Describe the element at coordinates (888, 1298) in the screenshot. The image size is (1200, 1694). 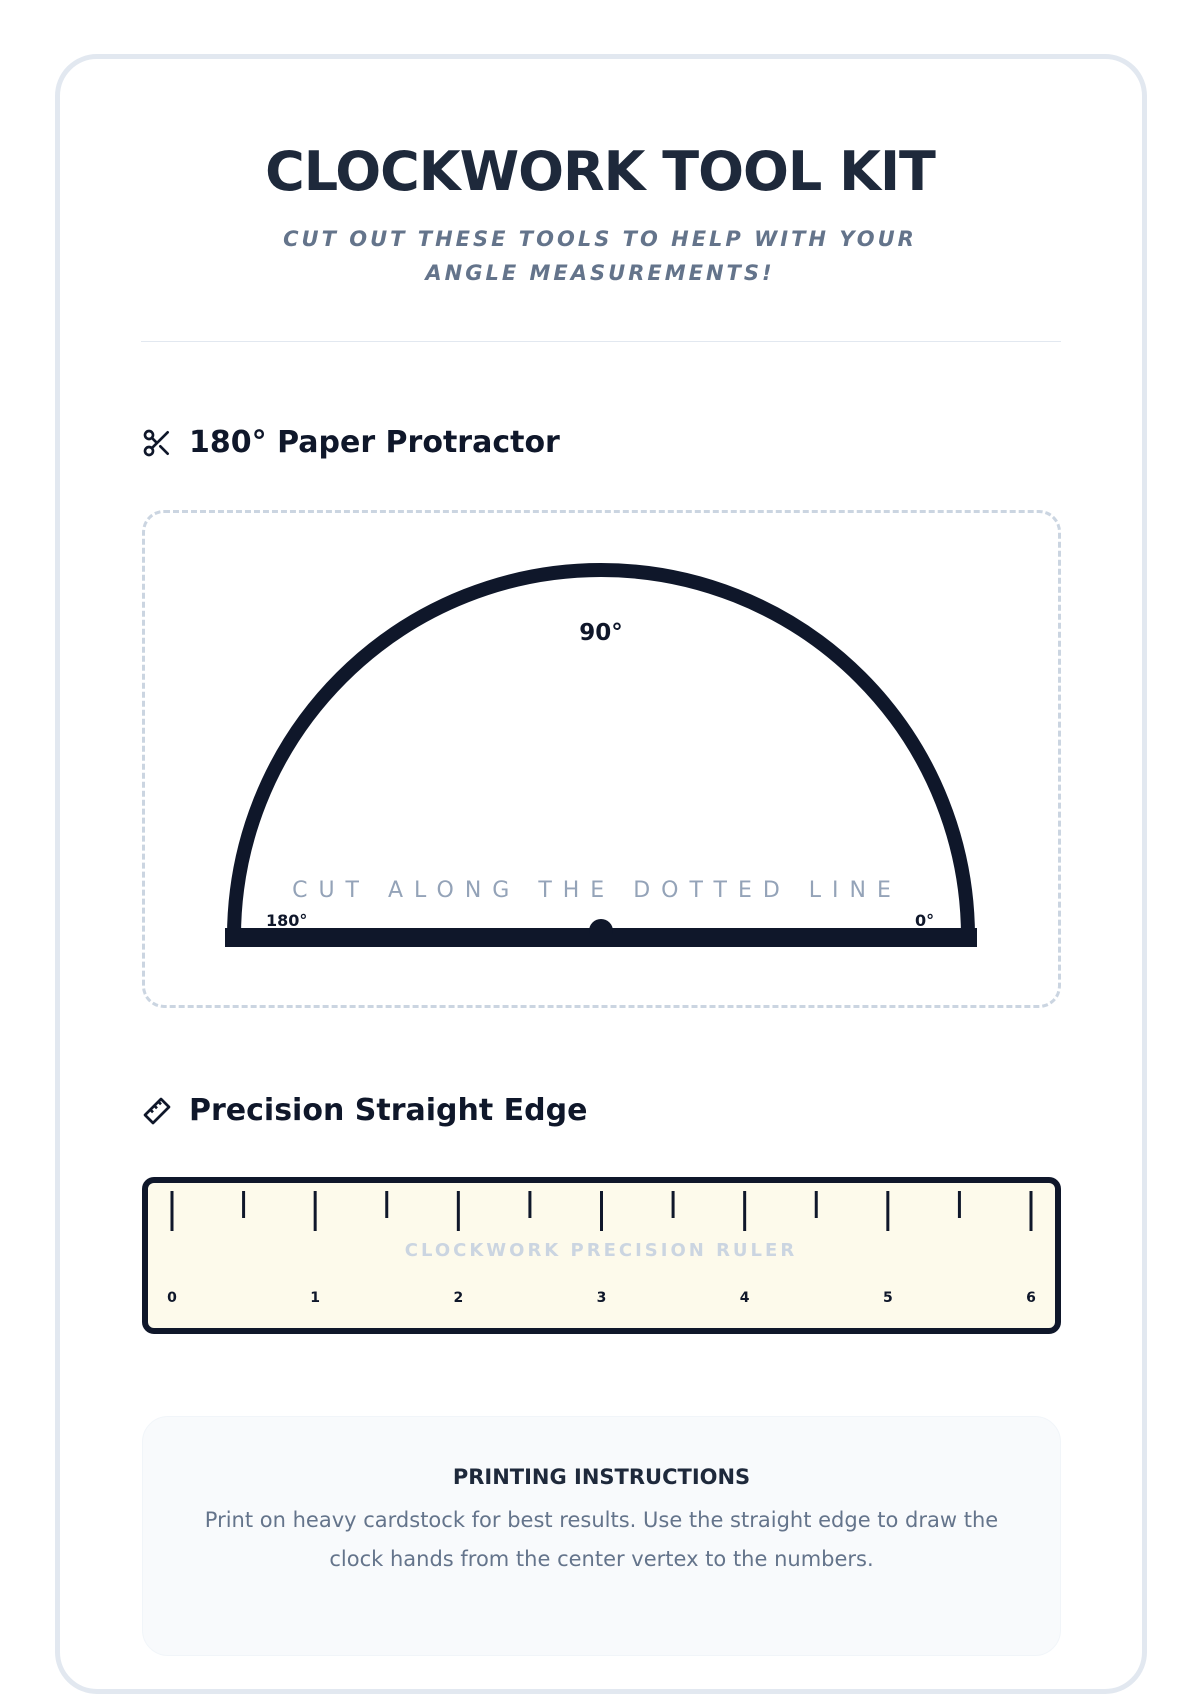
I see `ruler-label: 5` at that location.